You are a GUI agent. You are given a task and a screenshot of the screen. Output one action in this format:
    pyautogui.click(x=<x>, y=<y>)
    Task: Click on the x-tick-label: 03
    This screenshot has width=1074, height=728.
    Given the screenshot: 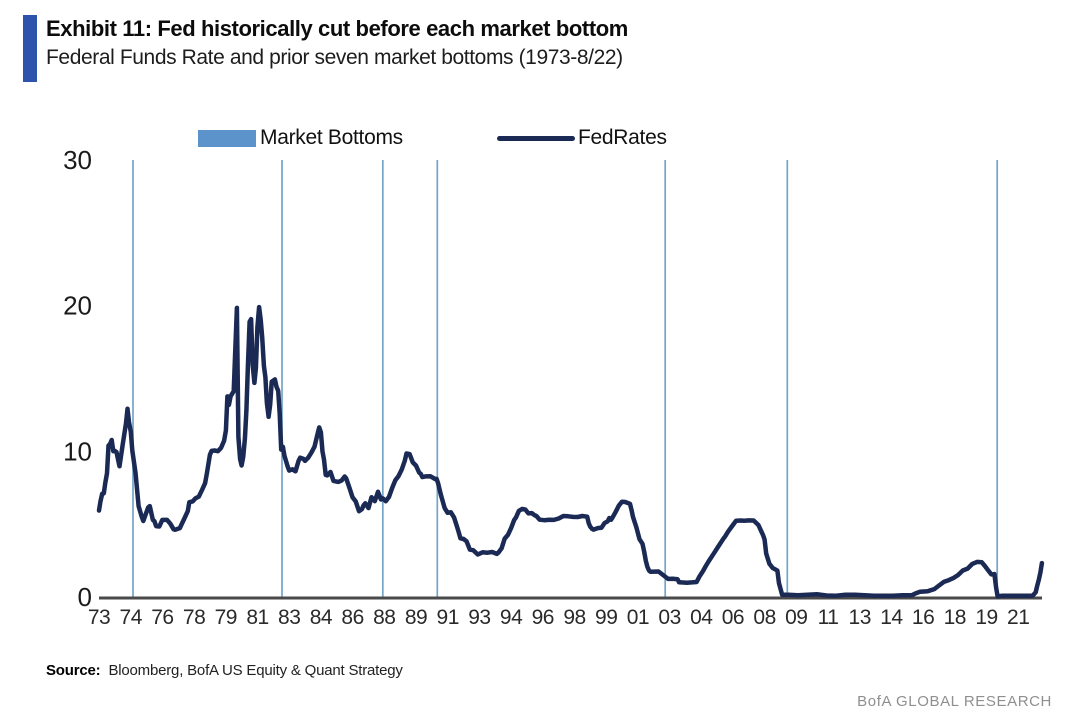 What is the action you would take?
    pyautogui.click(x=669, y=617)
    